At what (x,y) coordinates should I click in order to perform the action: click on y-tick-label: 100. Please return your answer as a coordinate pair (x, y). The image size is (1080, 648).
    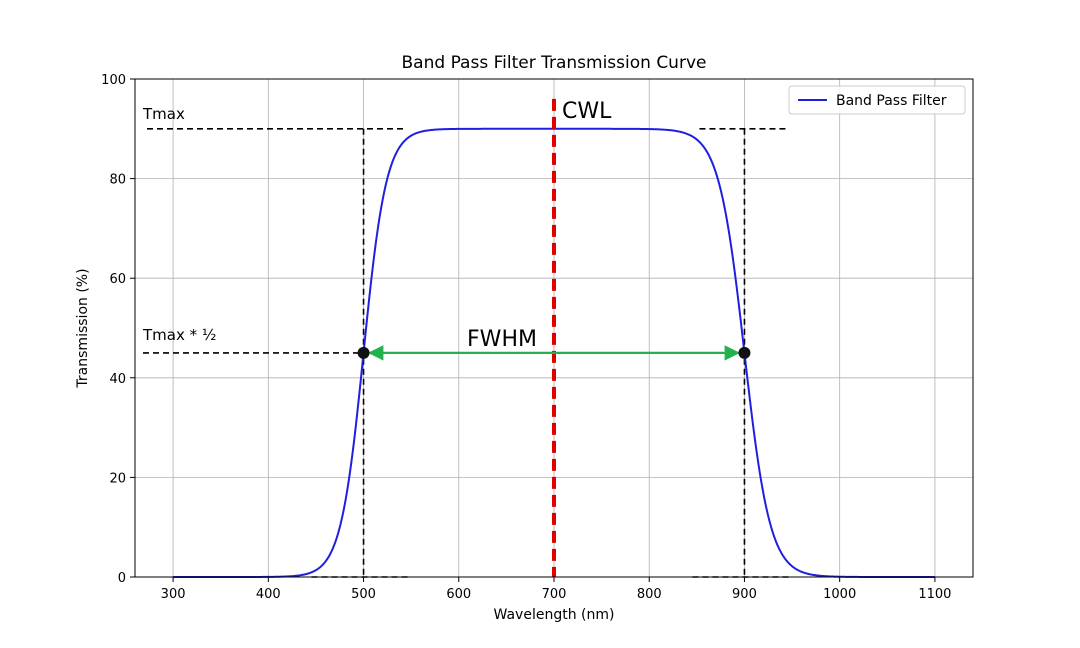
    Looking at the image, I should click on (113, 80).